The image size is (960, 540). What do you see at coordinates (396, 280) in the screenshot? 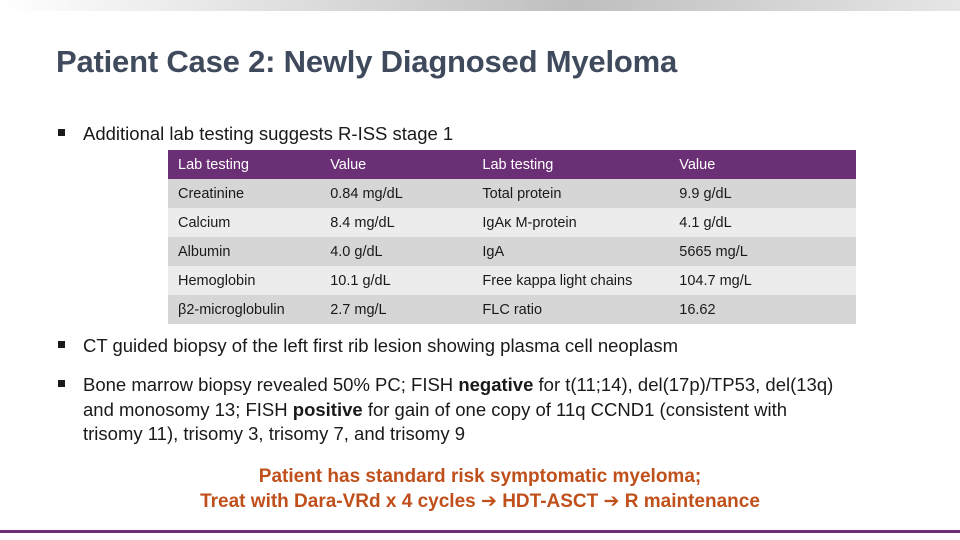
I see `table-cell: 10.1 g/dL` at bounding box center [396, 280].